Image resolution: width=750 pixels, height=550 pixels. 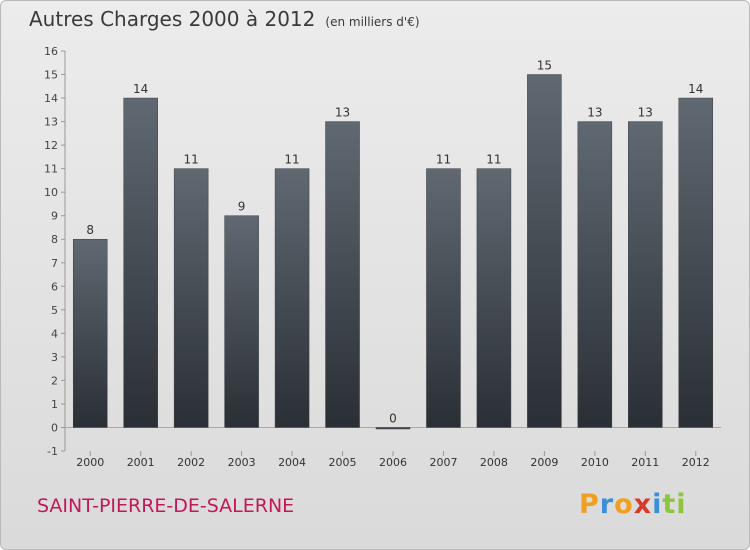 I want to click on x-tick-label: 2010, so click(x=595, y=462).